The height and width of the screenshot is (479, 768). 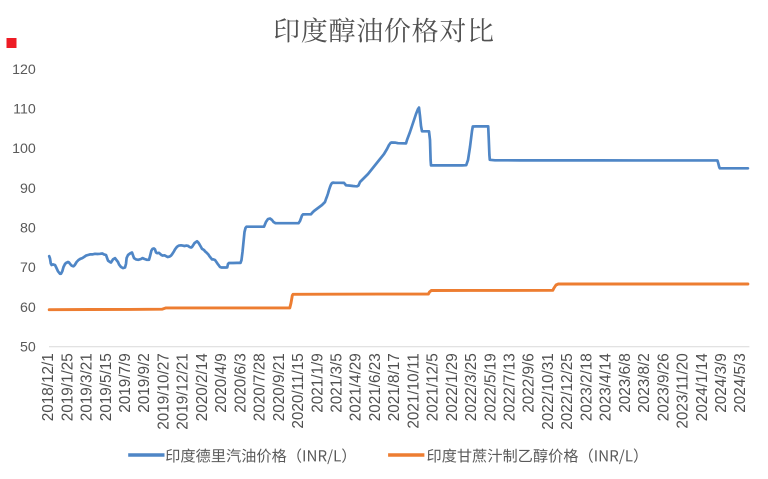 What do you see at coordinates (644, 383) in the screenshot?
I see `svg-text: 2023/8/2` at bounding box center [644, 383].